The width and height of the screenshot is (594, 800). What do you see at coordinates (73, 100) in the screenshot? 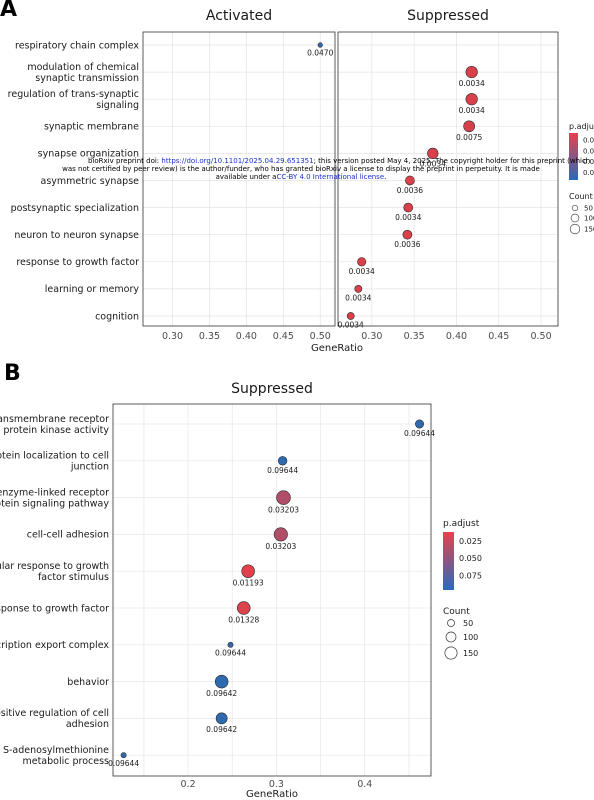
I see `category-label: regulation of trans-synaptic signaling` at bounding box center [73, 100].